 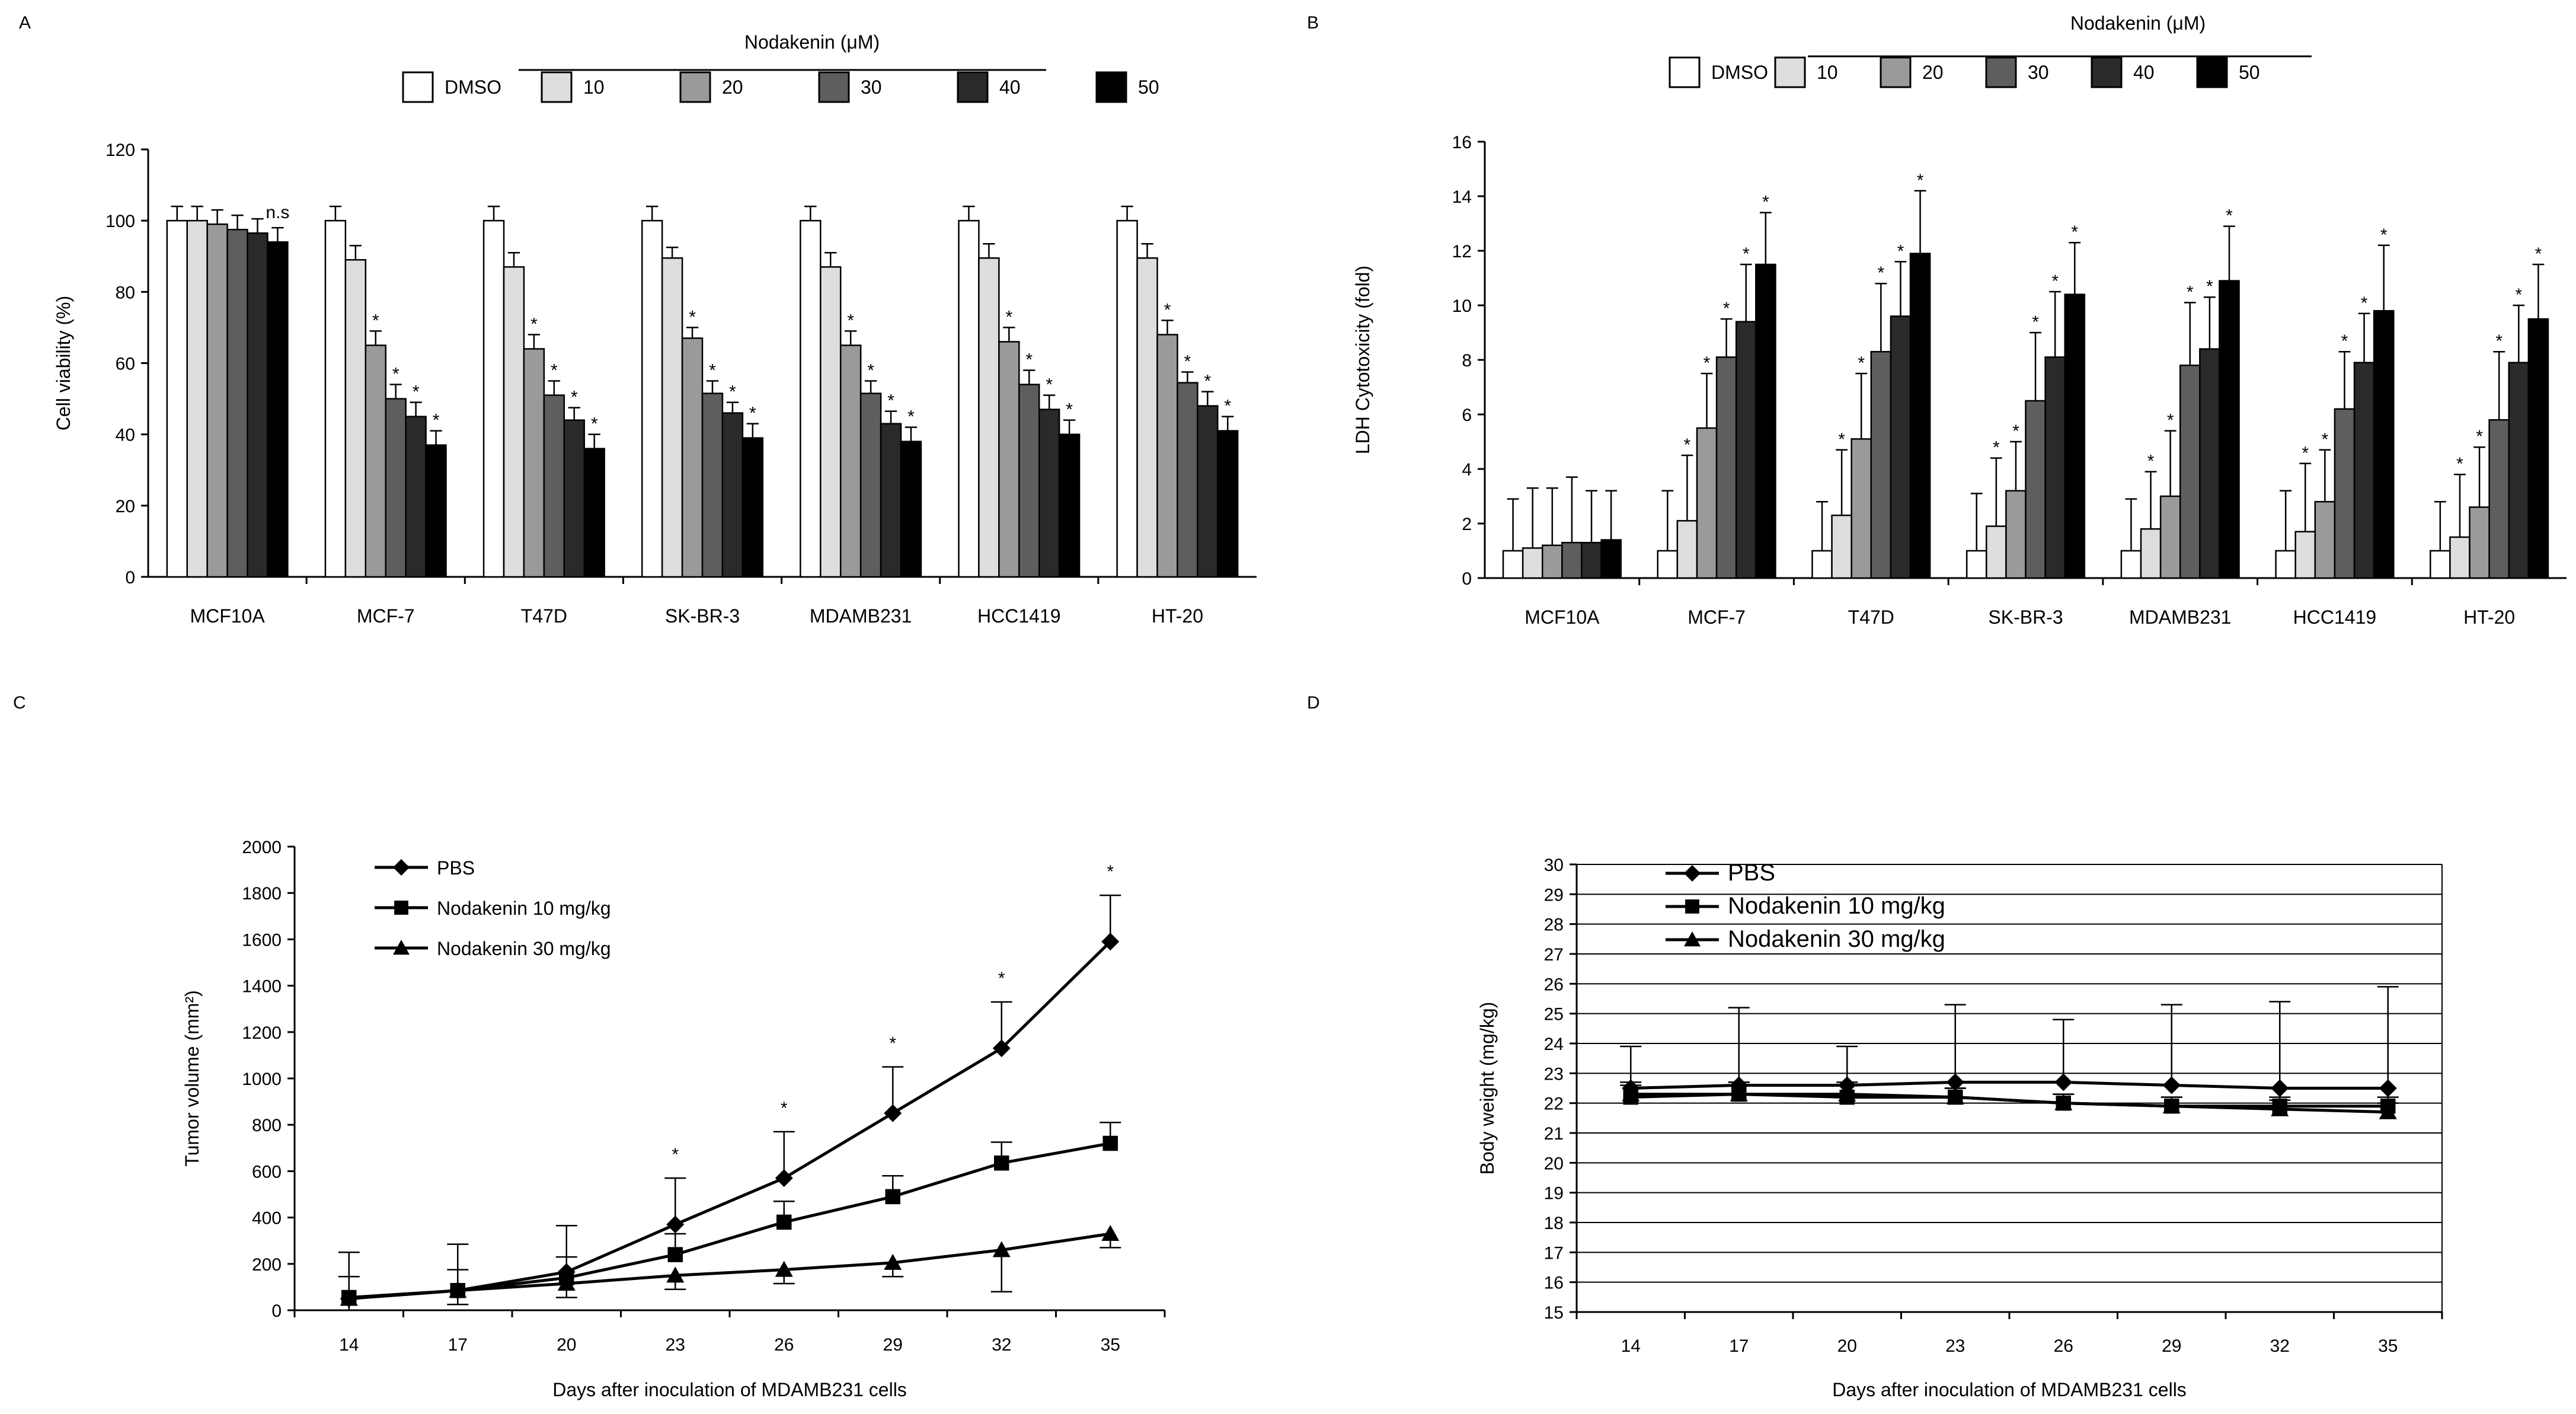 I want to click on y-tick-label: 22, so click(x=1554, y=1104).